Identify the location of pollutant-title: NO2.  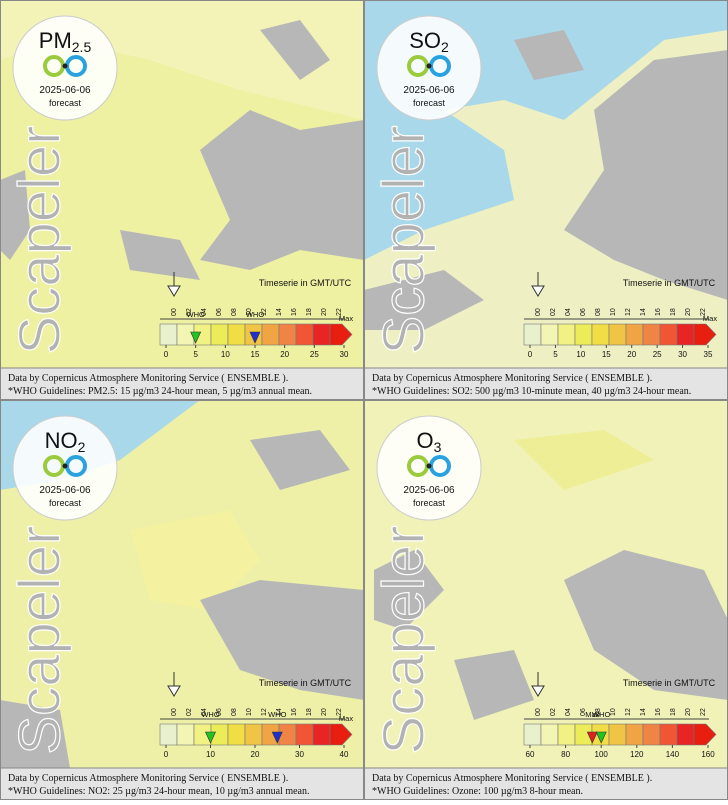
(65, 441).